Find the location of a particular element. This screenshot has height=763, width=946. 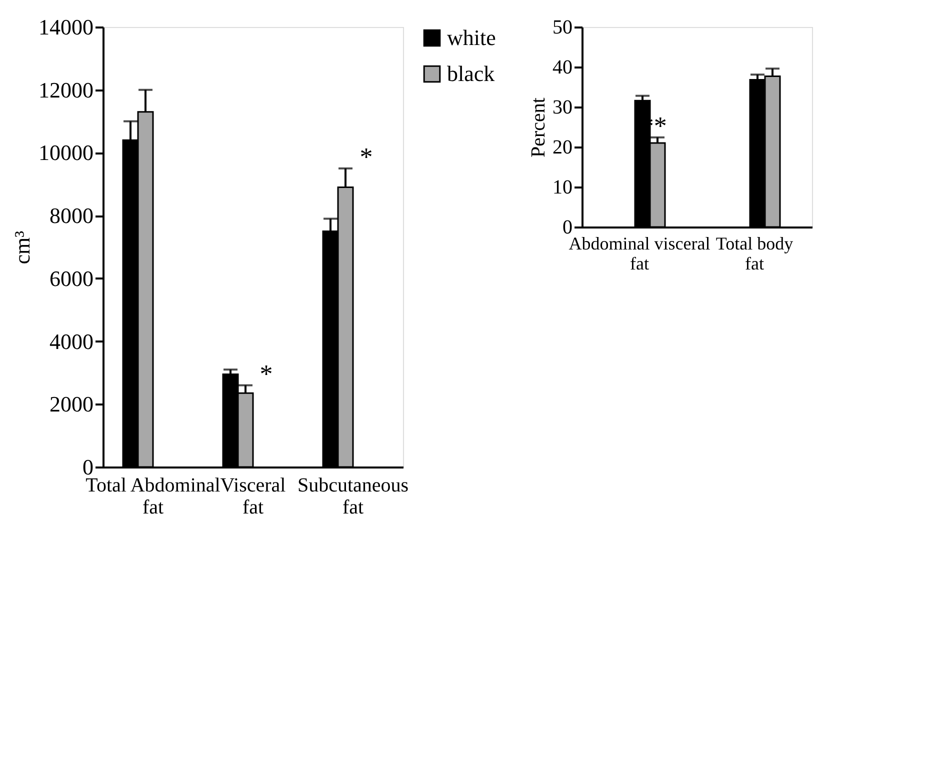

y-tick-label: 2000 is located at coordinates (72, 404).